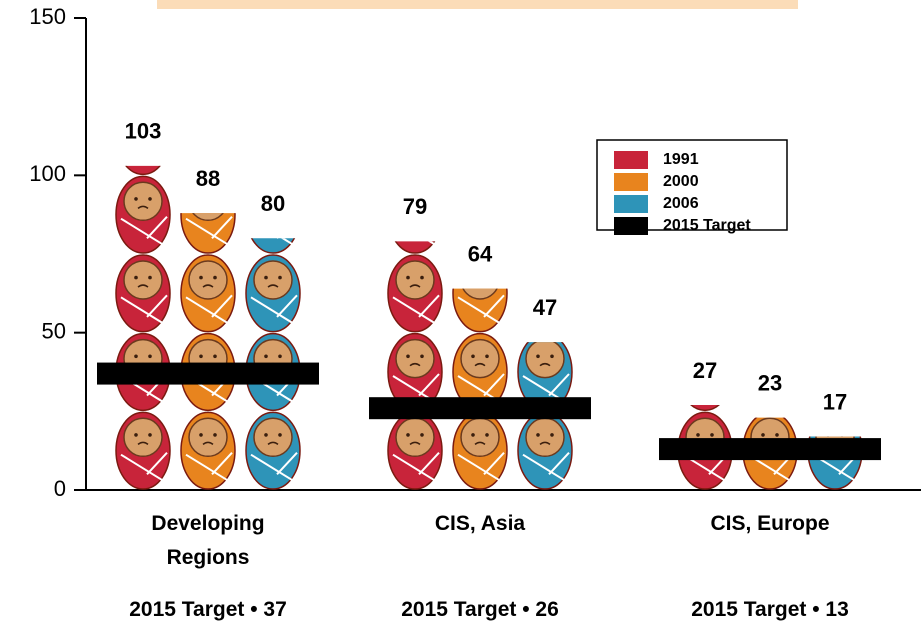 Image resolution: width=921 pixels, height=634 pixels. What do you see at coordinates (60, 488) in the screenshot?
I see `y-tick-label: 0` at bounding box center [60, 488].